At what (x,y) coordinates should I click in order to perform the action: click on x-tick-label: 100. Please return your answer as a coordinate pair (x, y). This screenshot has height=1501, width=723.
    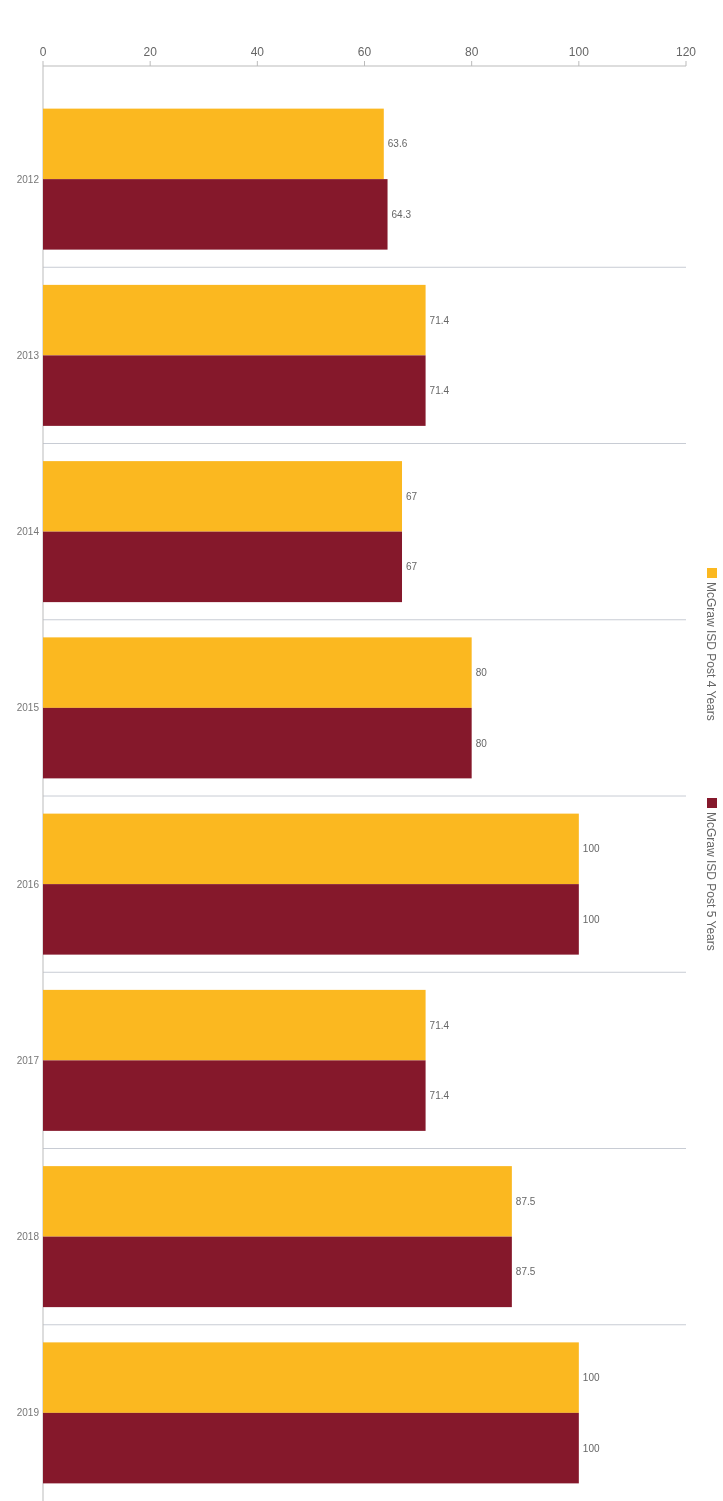
    Looking at the image, I should click on (579, 52).